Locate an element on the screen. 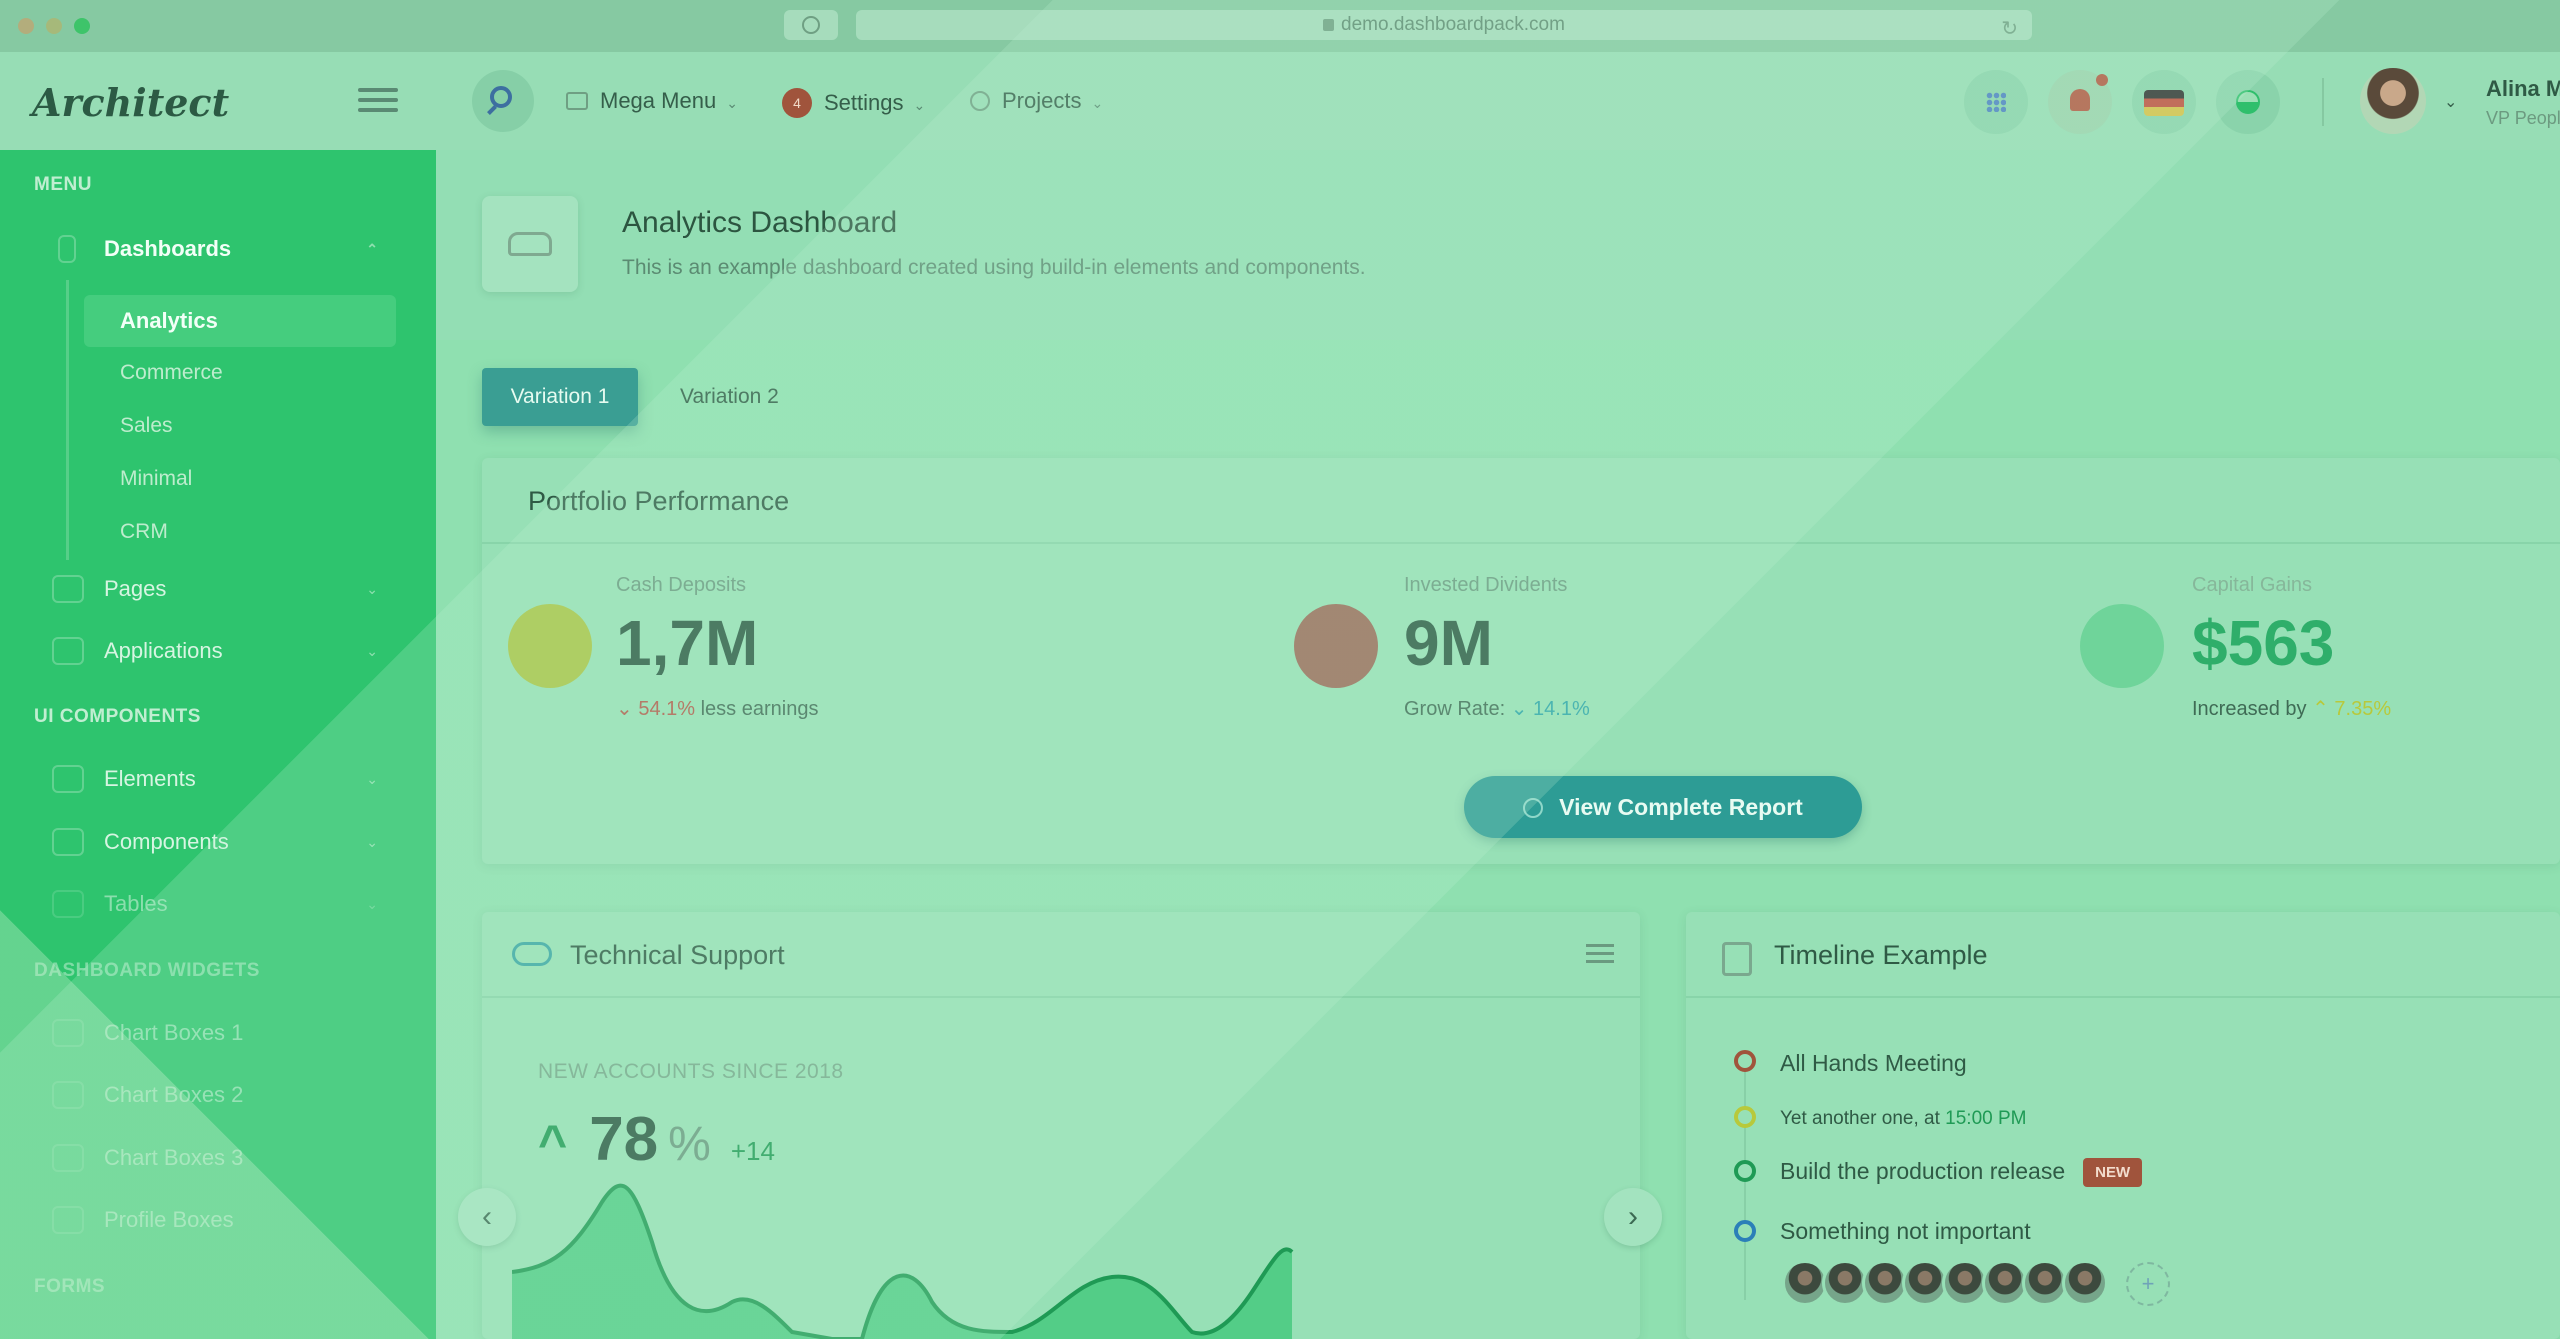 The image size is (2560, 1339). sidebar-item-label: Chart Boxes 3 is located at coordinates (174, 1157).